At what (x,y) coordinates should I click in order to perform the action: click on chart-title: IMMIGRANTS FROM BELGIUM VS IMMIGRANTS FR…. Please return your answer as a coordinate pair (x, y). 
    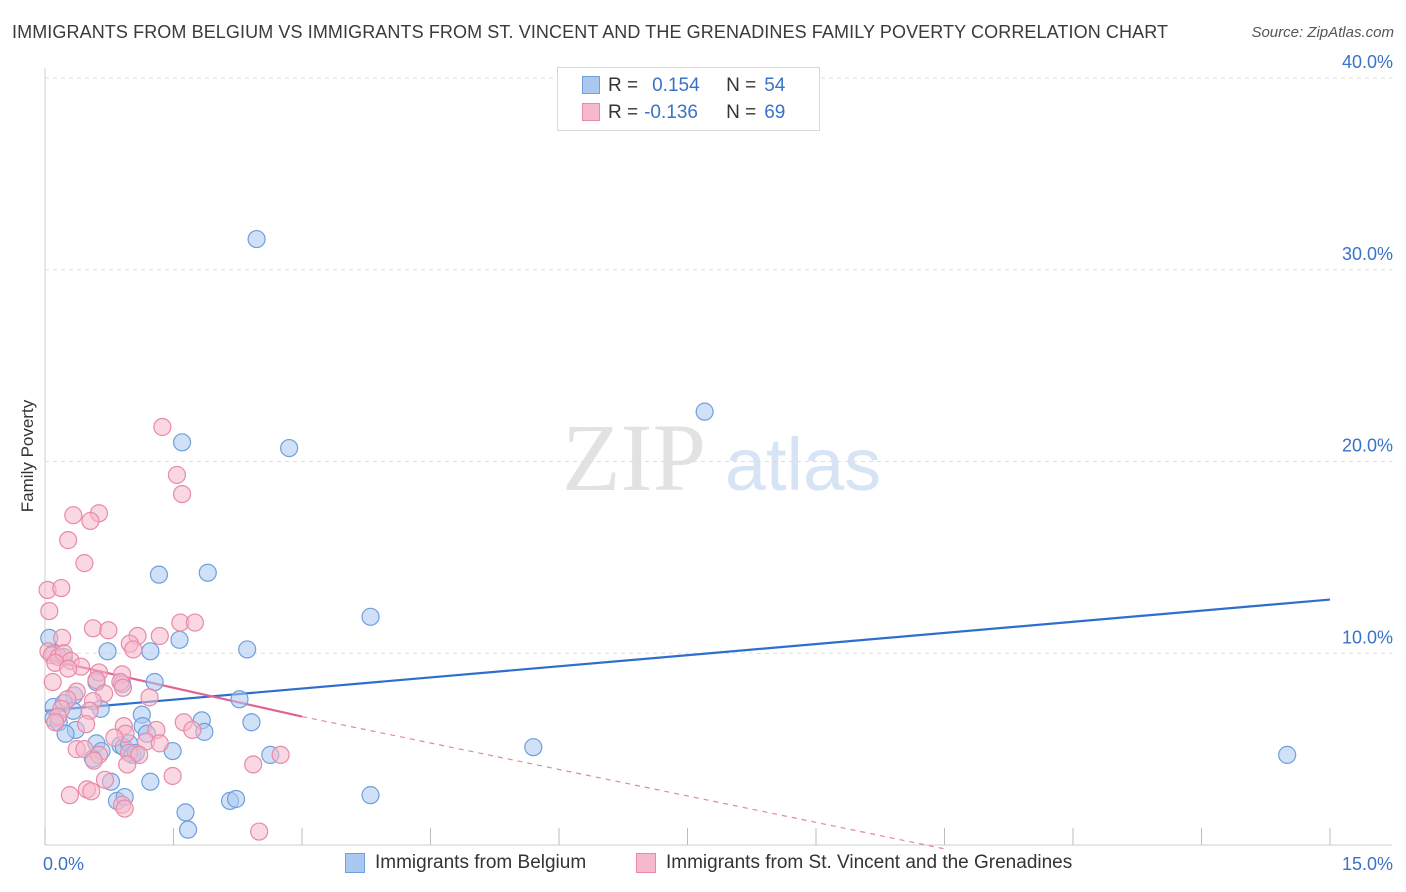
    Looking at the image, I should click on (590, 32).